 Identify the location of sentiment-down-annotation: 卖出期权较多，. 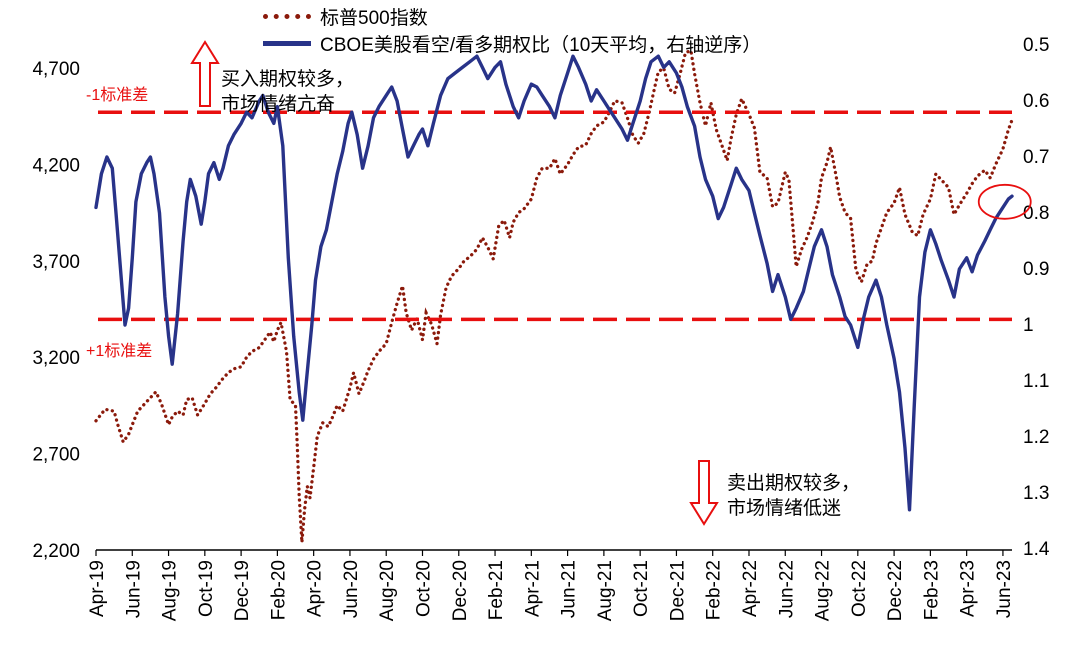
(793, 483).